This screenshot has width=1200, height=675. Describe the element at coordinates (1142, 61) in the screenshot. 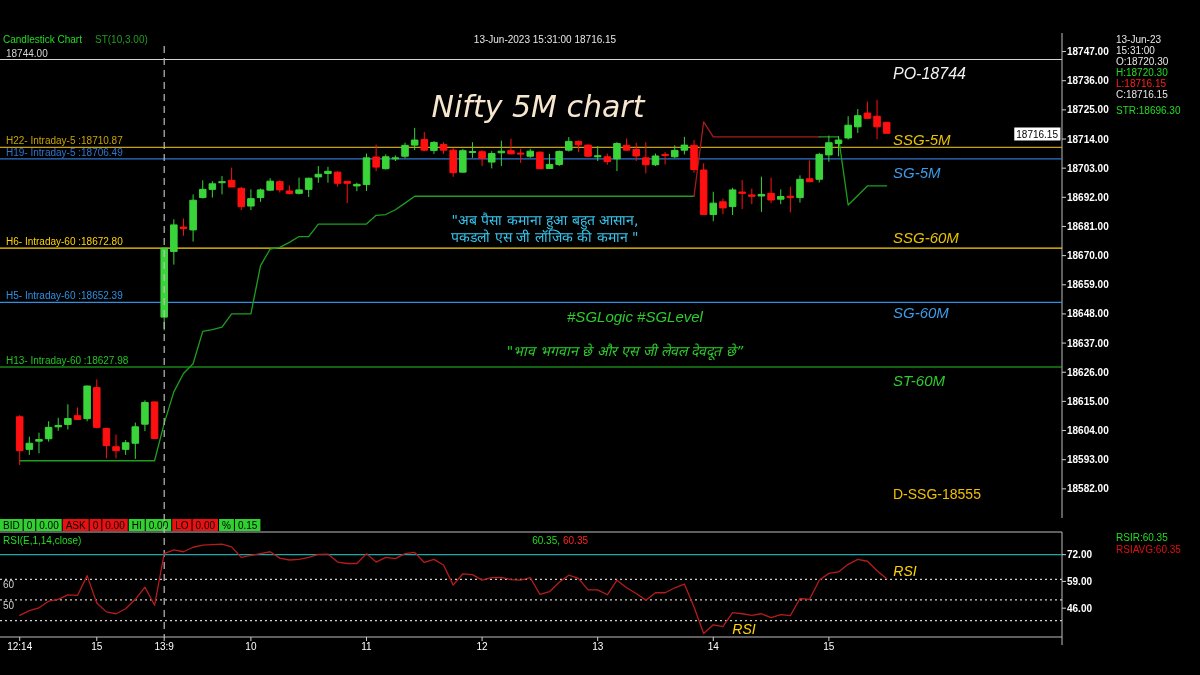

I see `text: O:18720.30` at that location.